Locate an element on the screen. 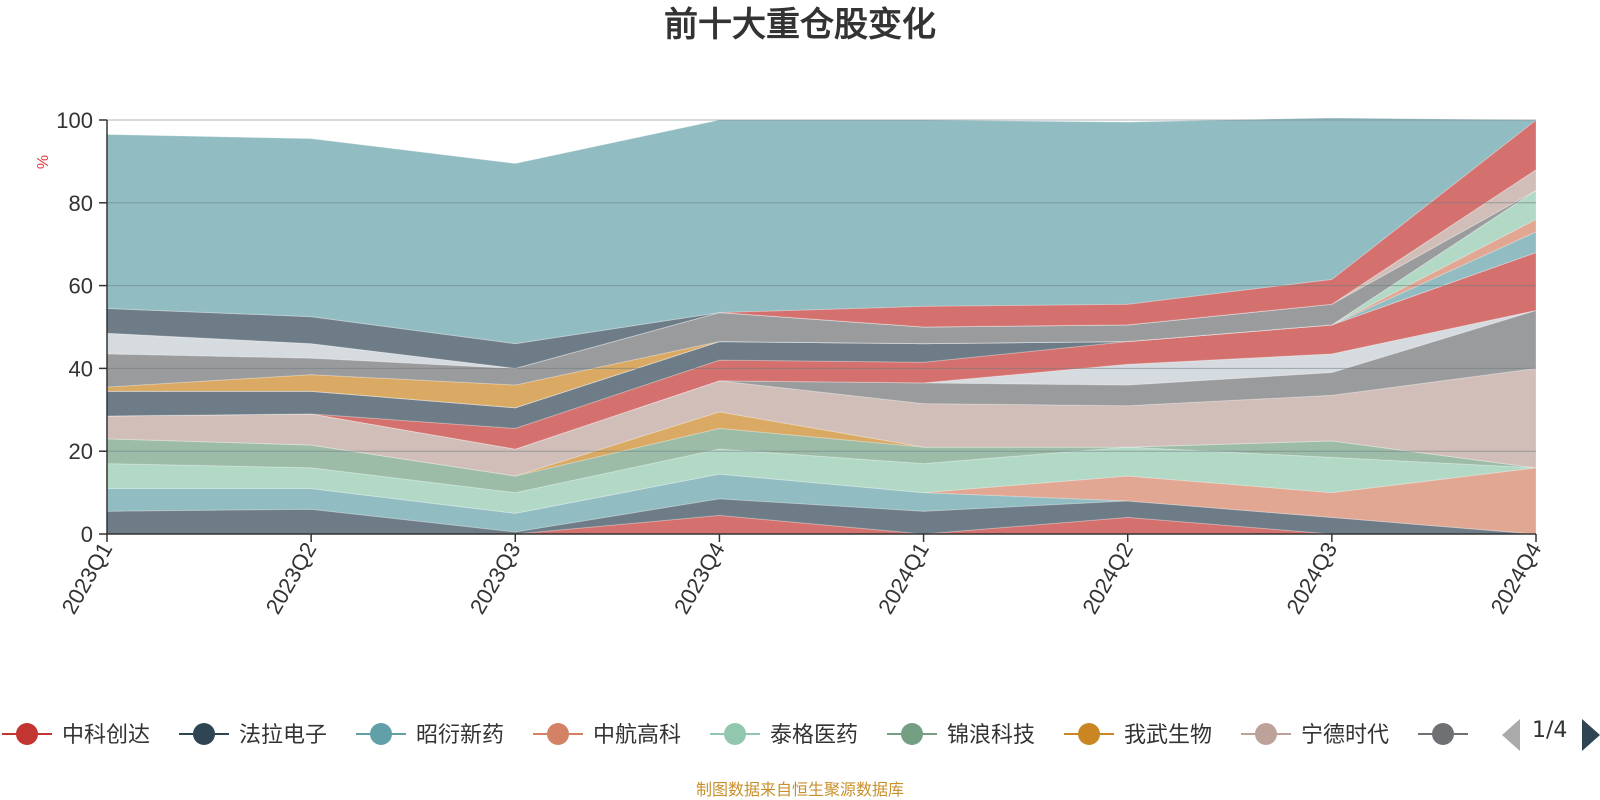  legend-clip-mask is located at coordinates (1541, 735).